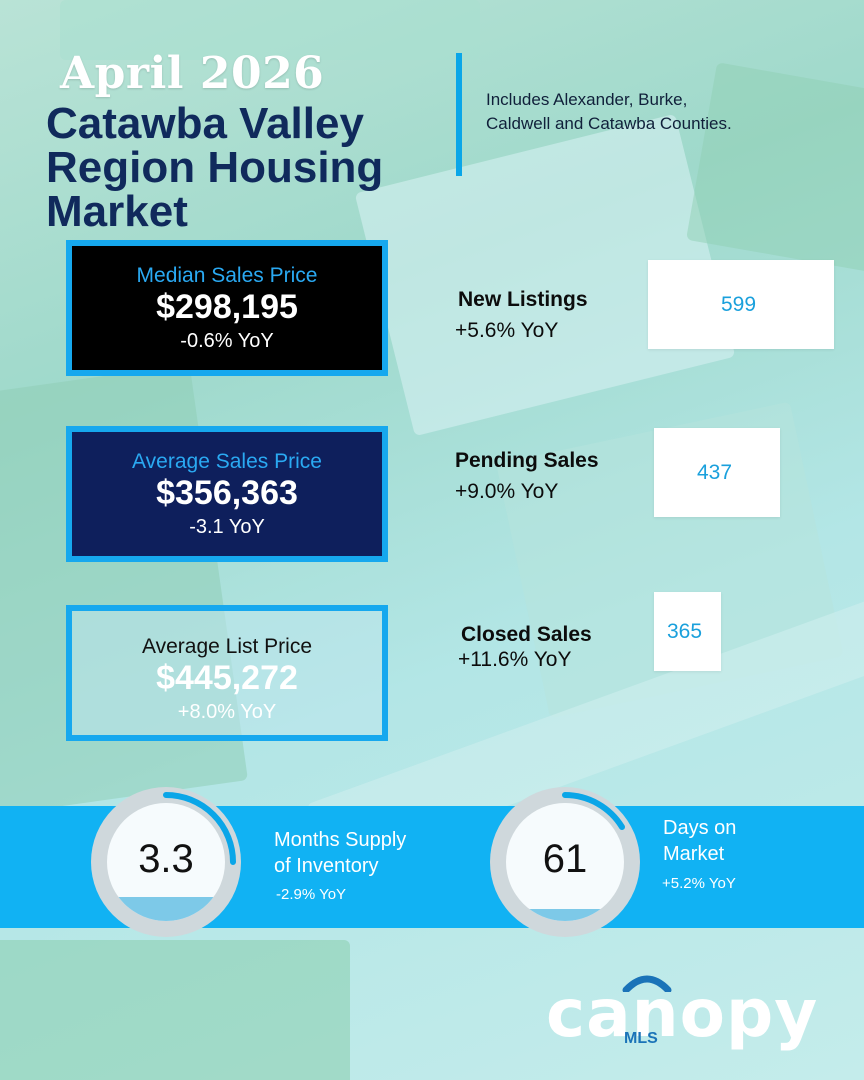 This screenshot has height=1080, width=864. Describe the element at coordinates (565, 859) in the screenshot. I see `days-on-market-value: 61` at that location.